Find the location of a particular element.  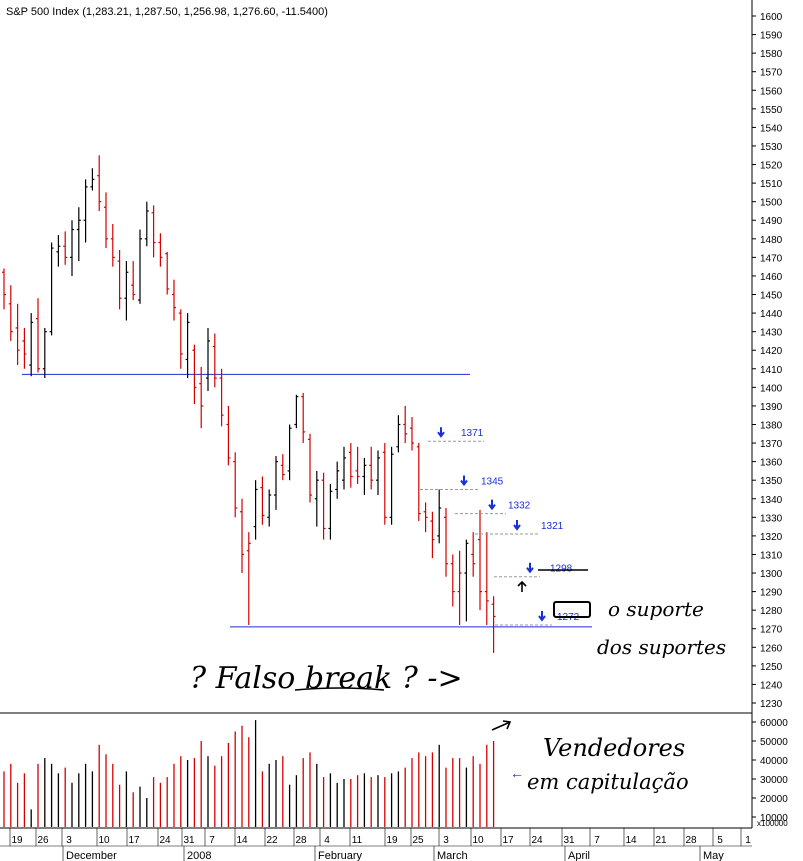

month-label: May is located at coordinates (713, 855).